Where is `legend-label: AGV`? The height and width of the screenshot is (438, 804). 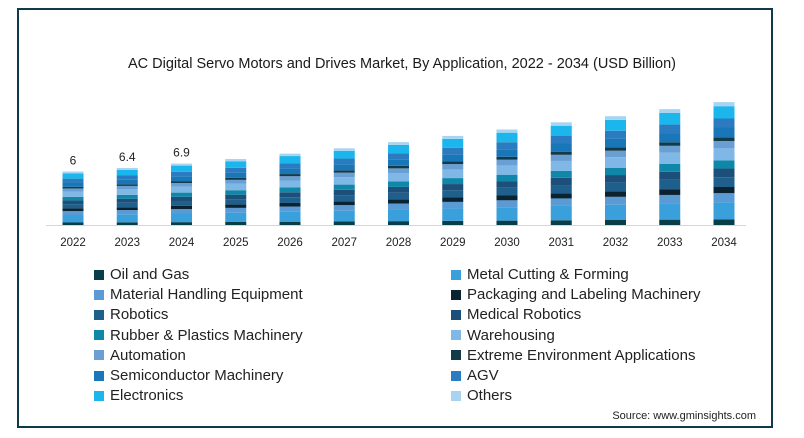 legend-label: AGV is located at coordinates (483, 375).